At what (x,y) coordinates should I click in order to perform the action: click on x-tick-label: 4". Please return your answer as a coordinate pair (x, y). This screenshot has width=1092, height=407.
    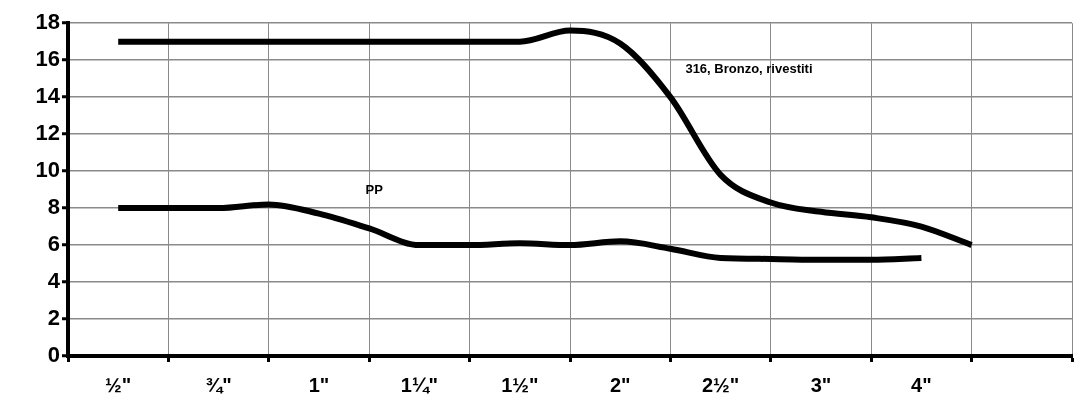
    Looking at the image, I should click on (921, 384).